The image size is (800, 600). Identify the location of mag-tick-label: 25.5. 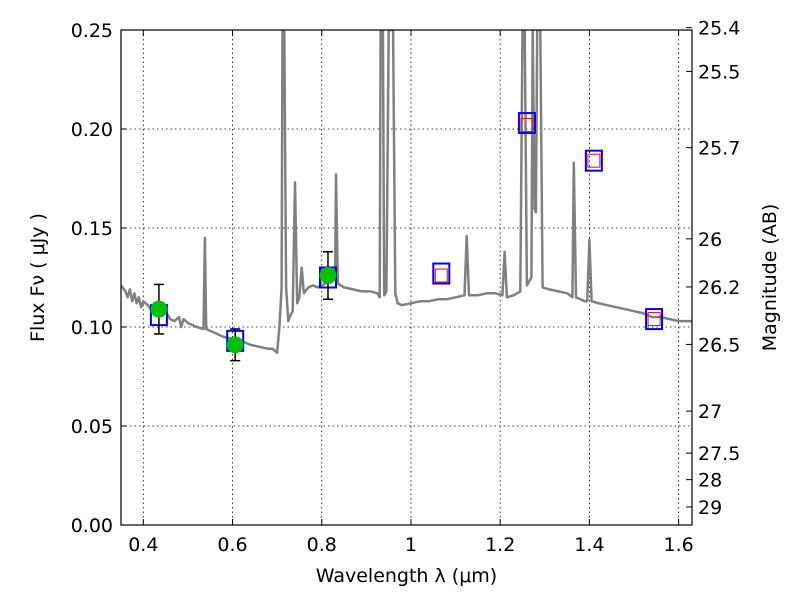
(719, 72).